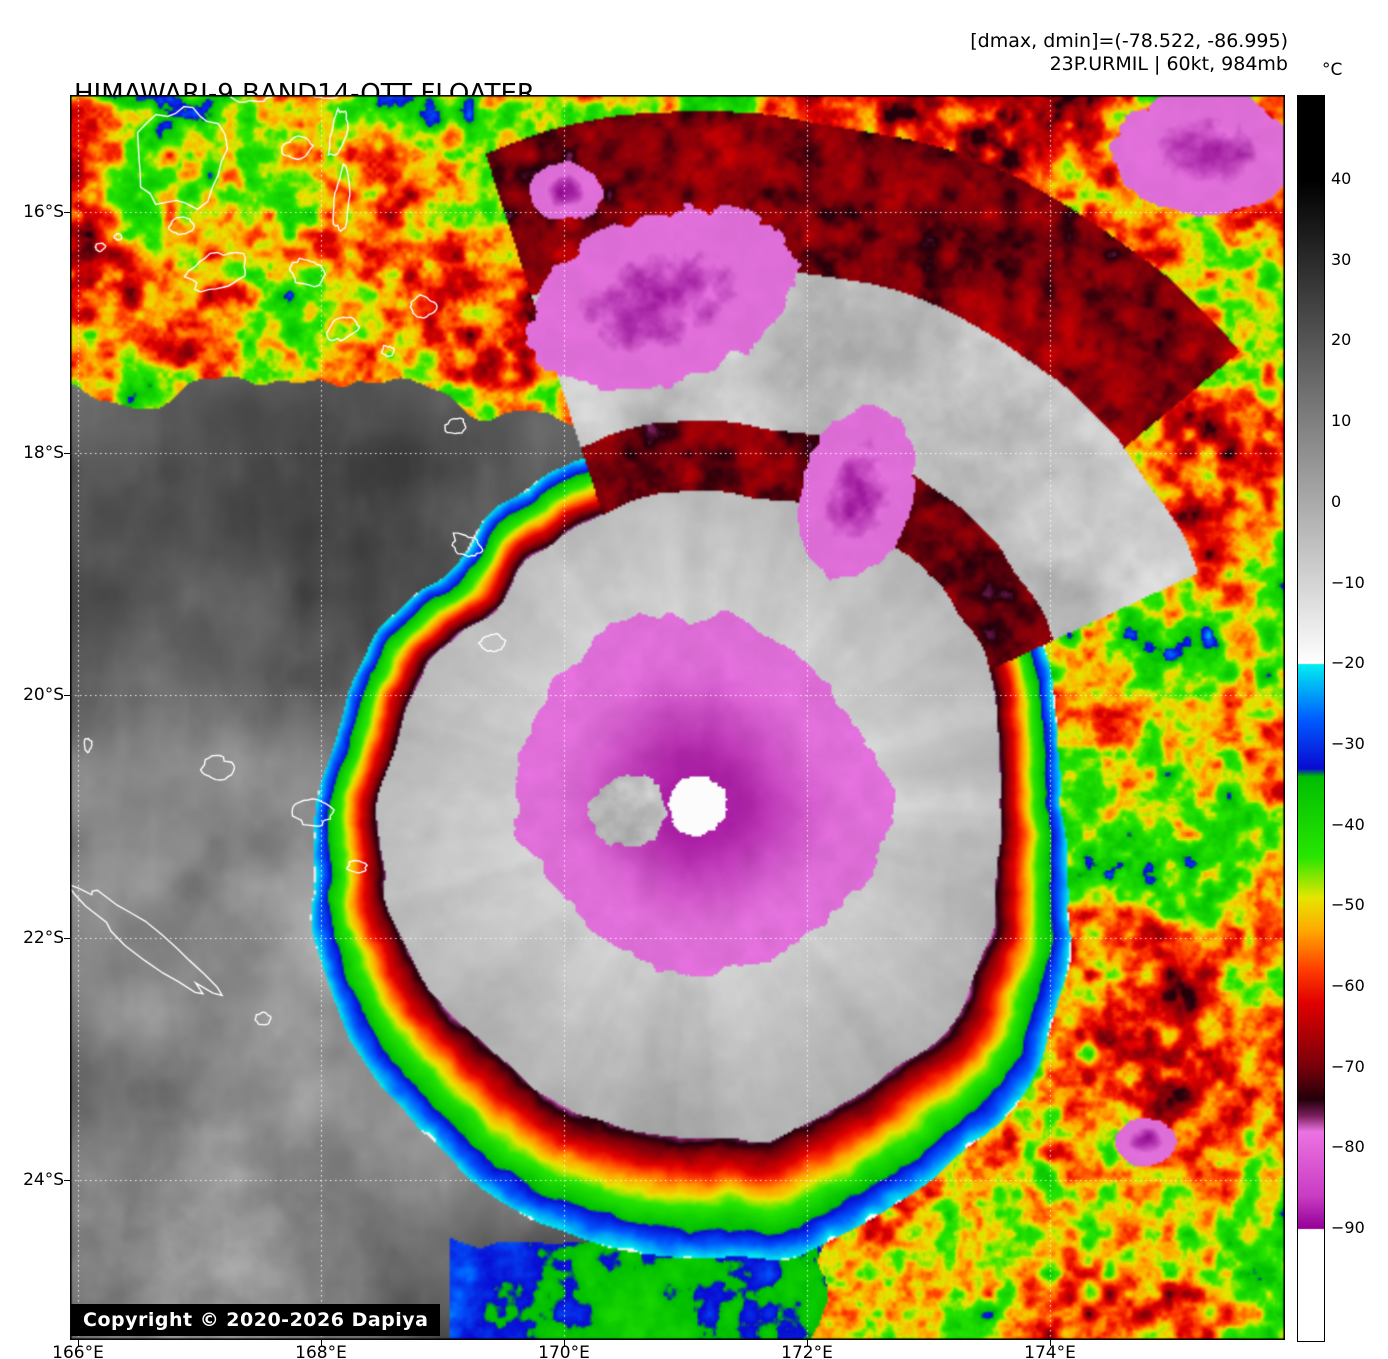  Describe the element at coordinates (43, 1180) in the screenshot. I see `lat-tick-label: 24°S` at that location.